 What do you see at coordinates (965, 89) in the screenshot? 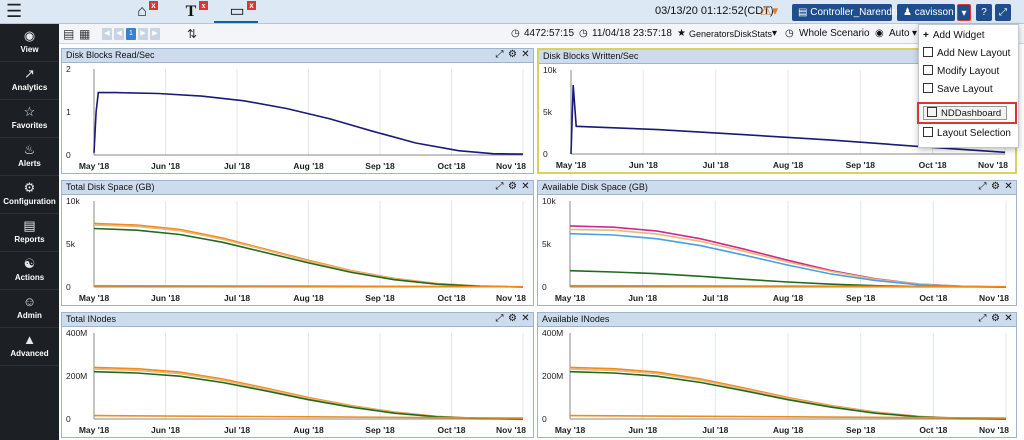
I see `menu-item-label: Save Layout` at bounding box center [965, 89].